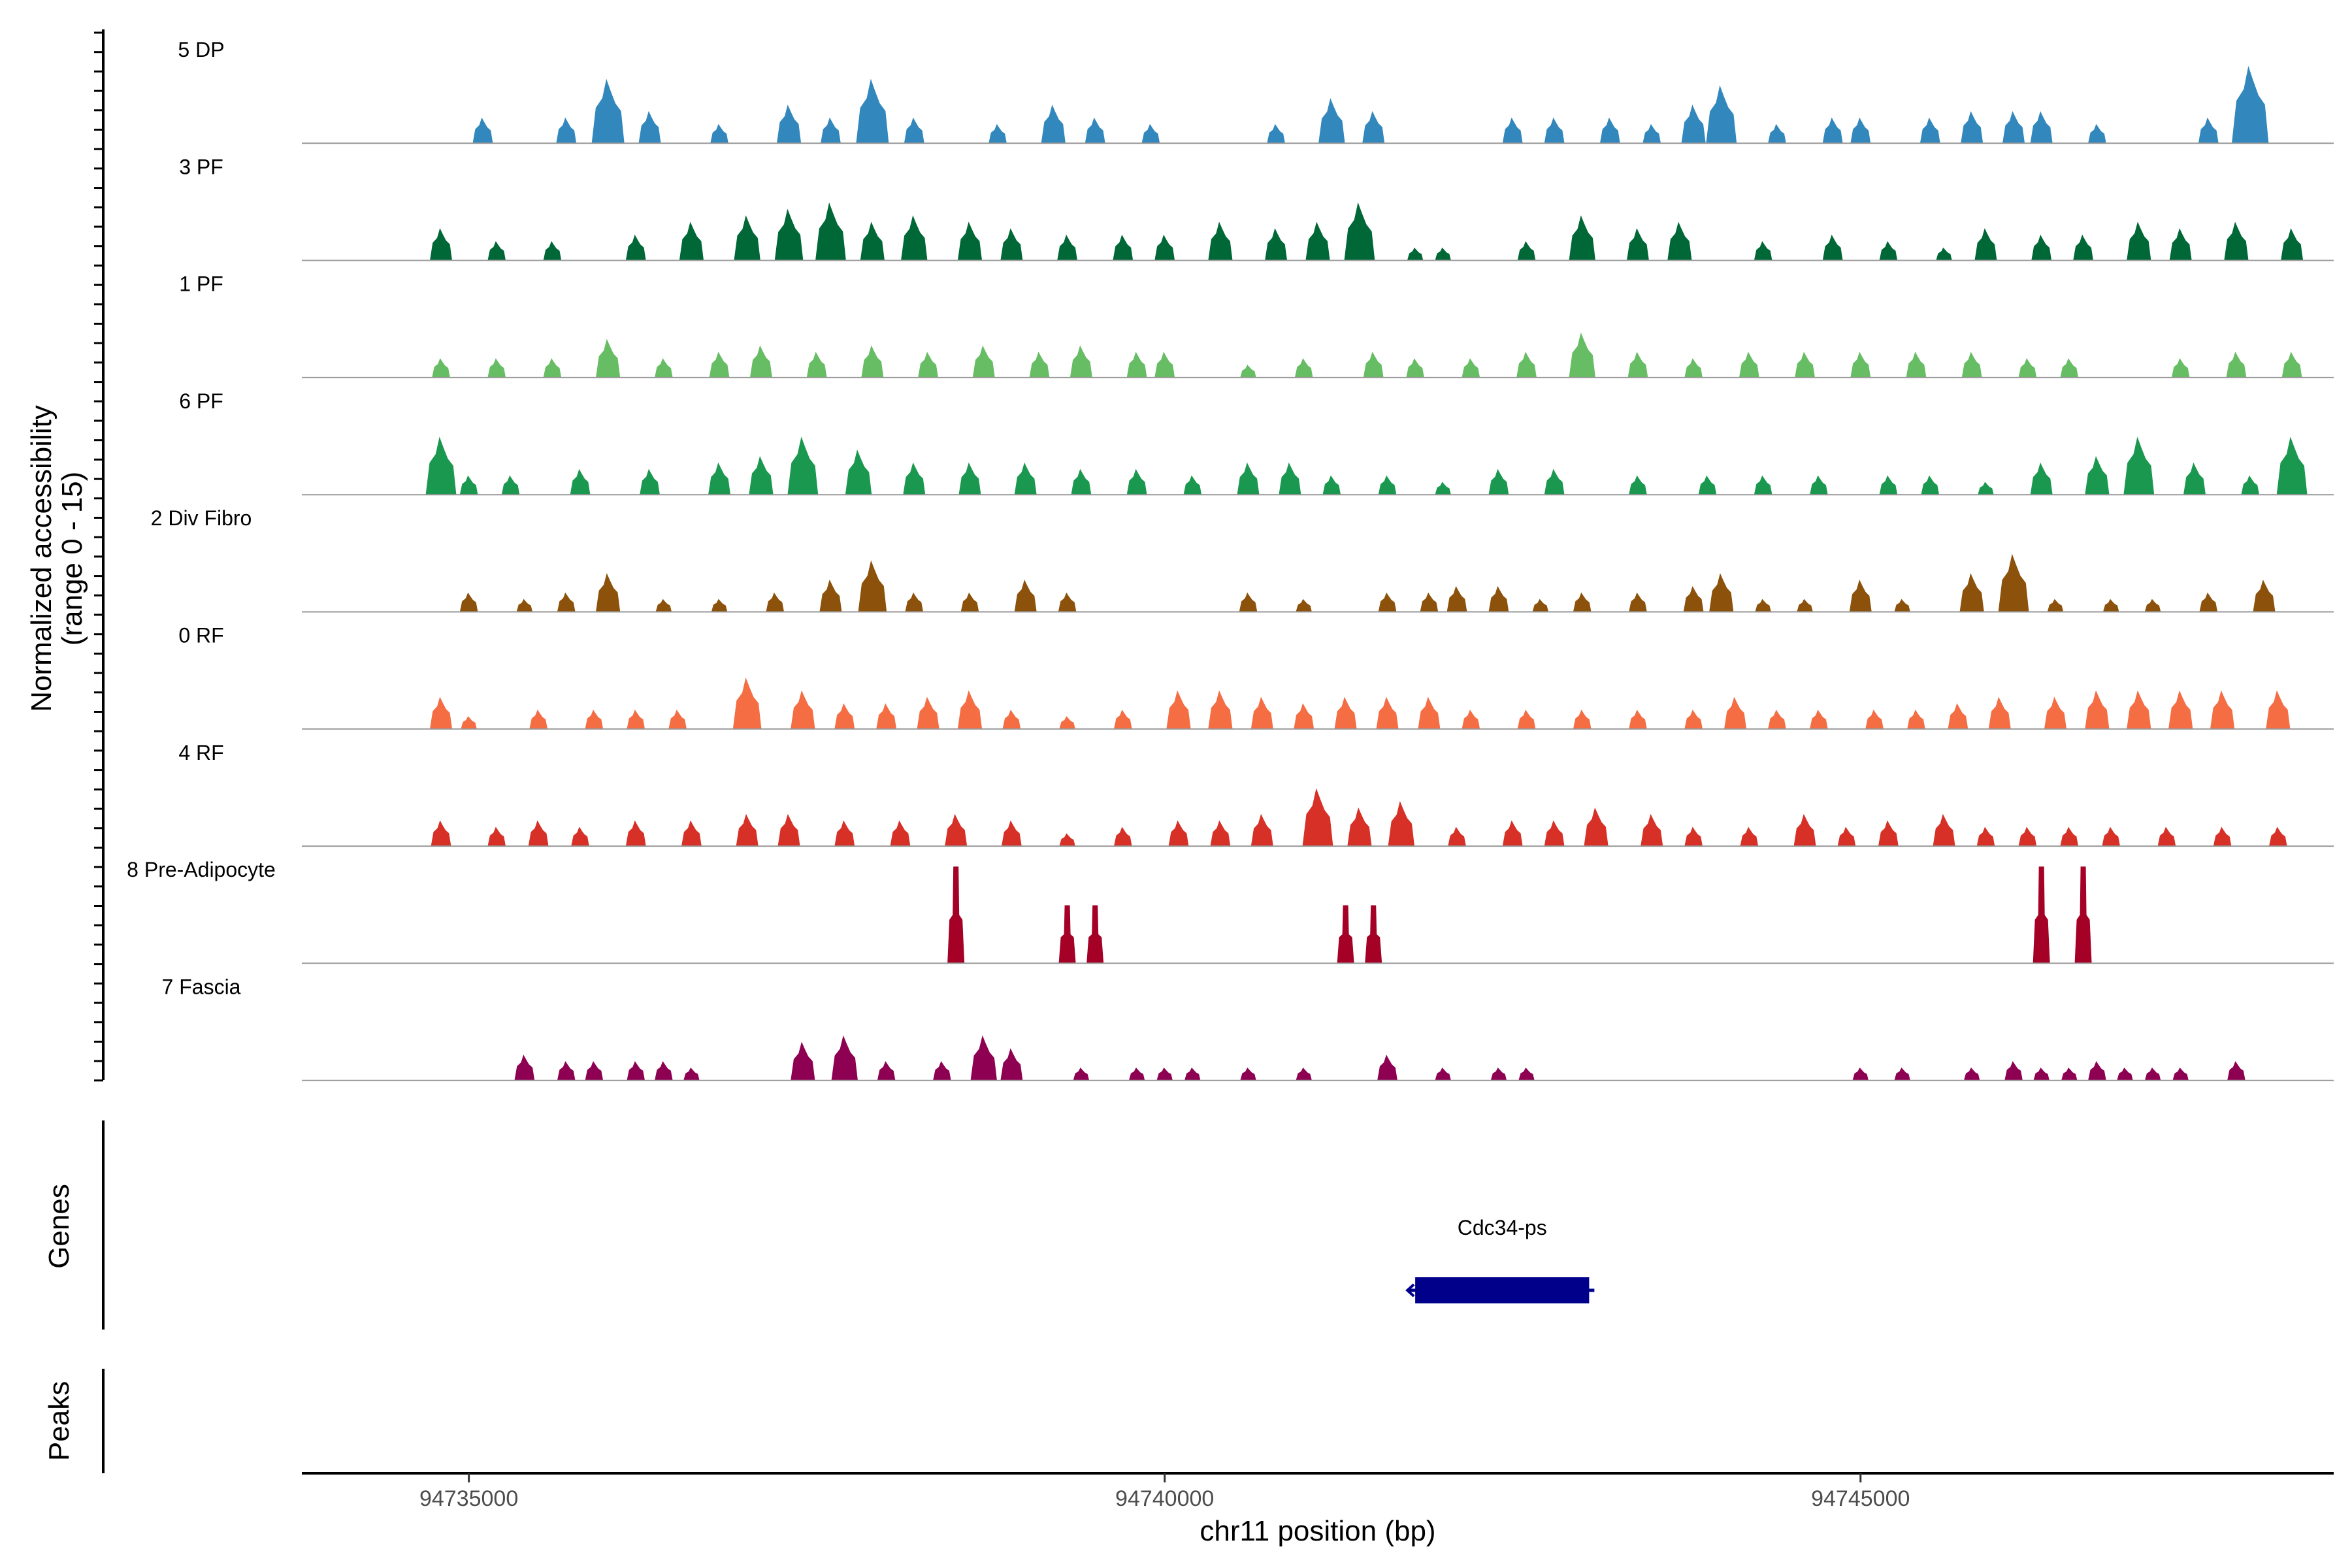 Image resolution: width=2352 pixels, height=1568 pixels. I want to click on track-label: 7 Fascia, so click(201, 986).